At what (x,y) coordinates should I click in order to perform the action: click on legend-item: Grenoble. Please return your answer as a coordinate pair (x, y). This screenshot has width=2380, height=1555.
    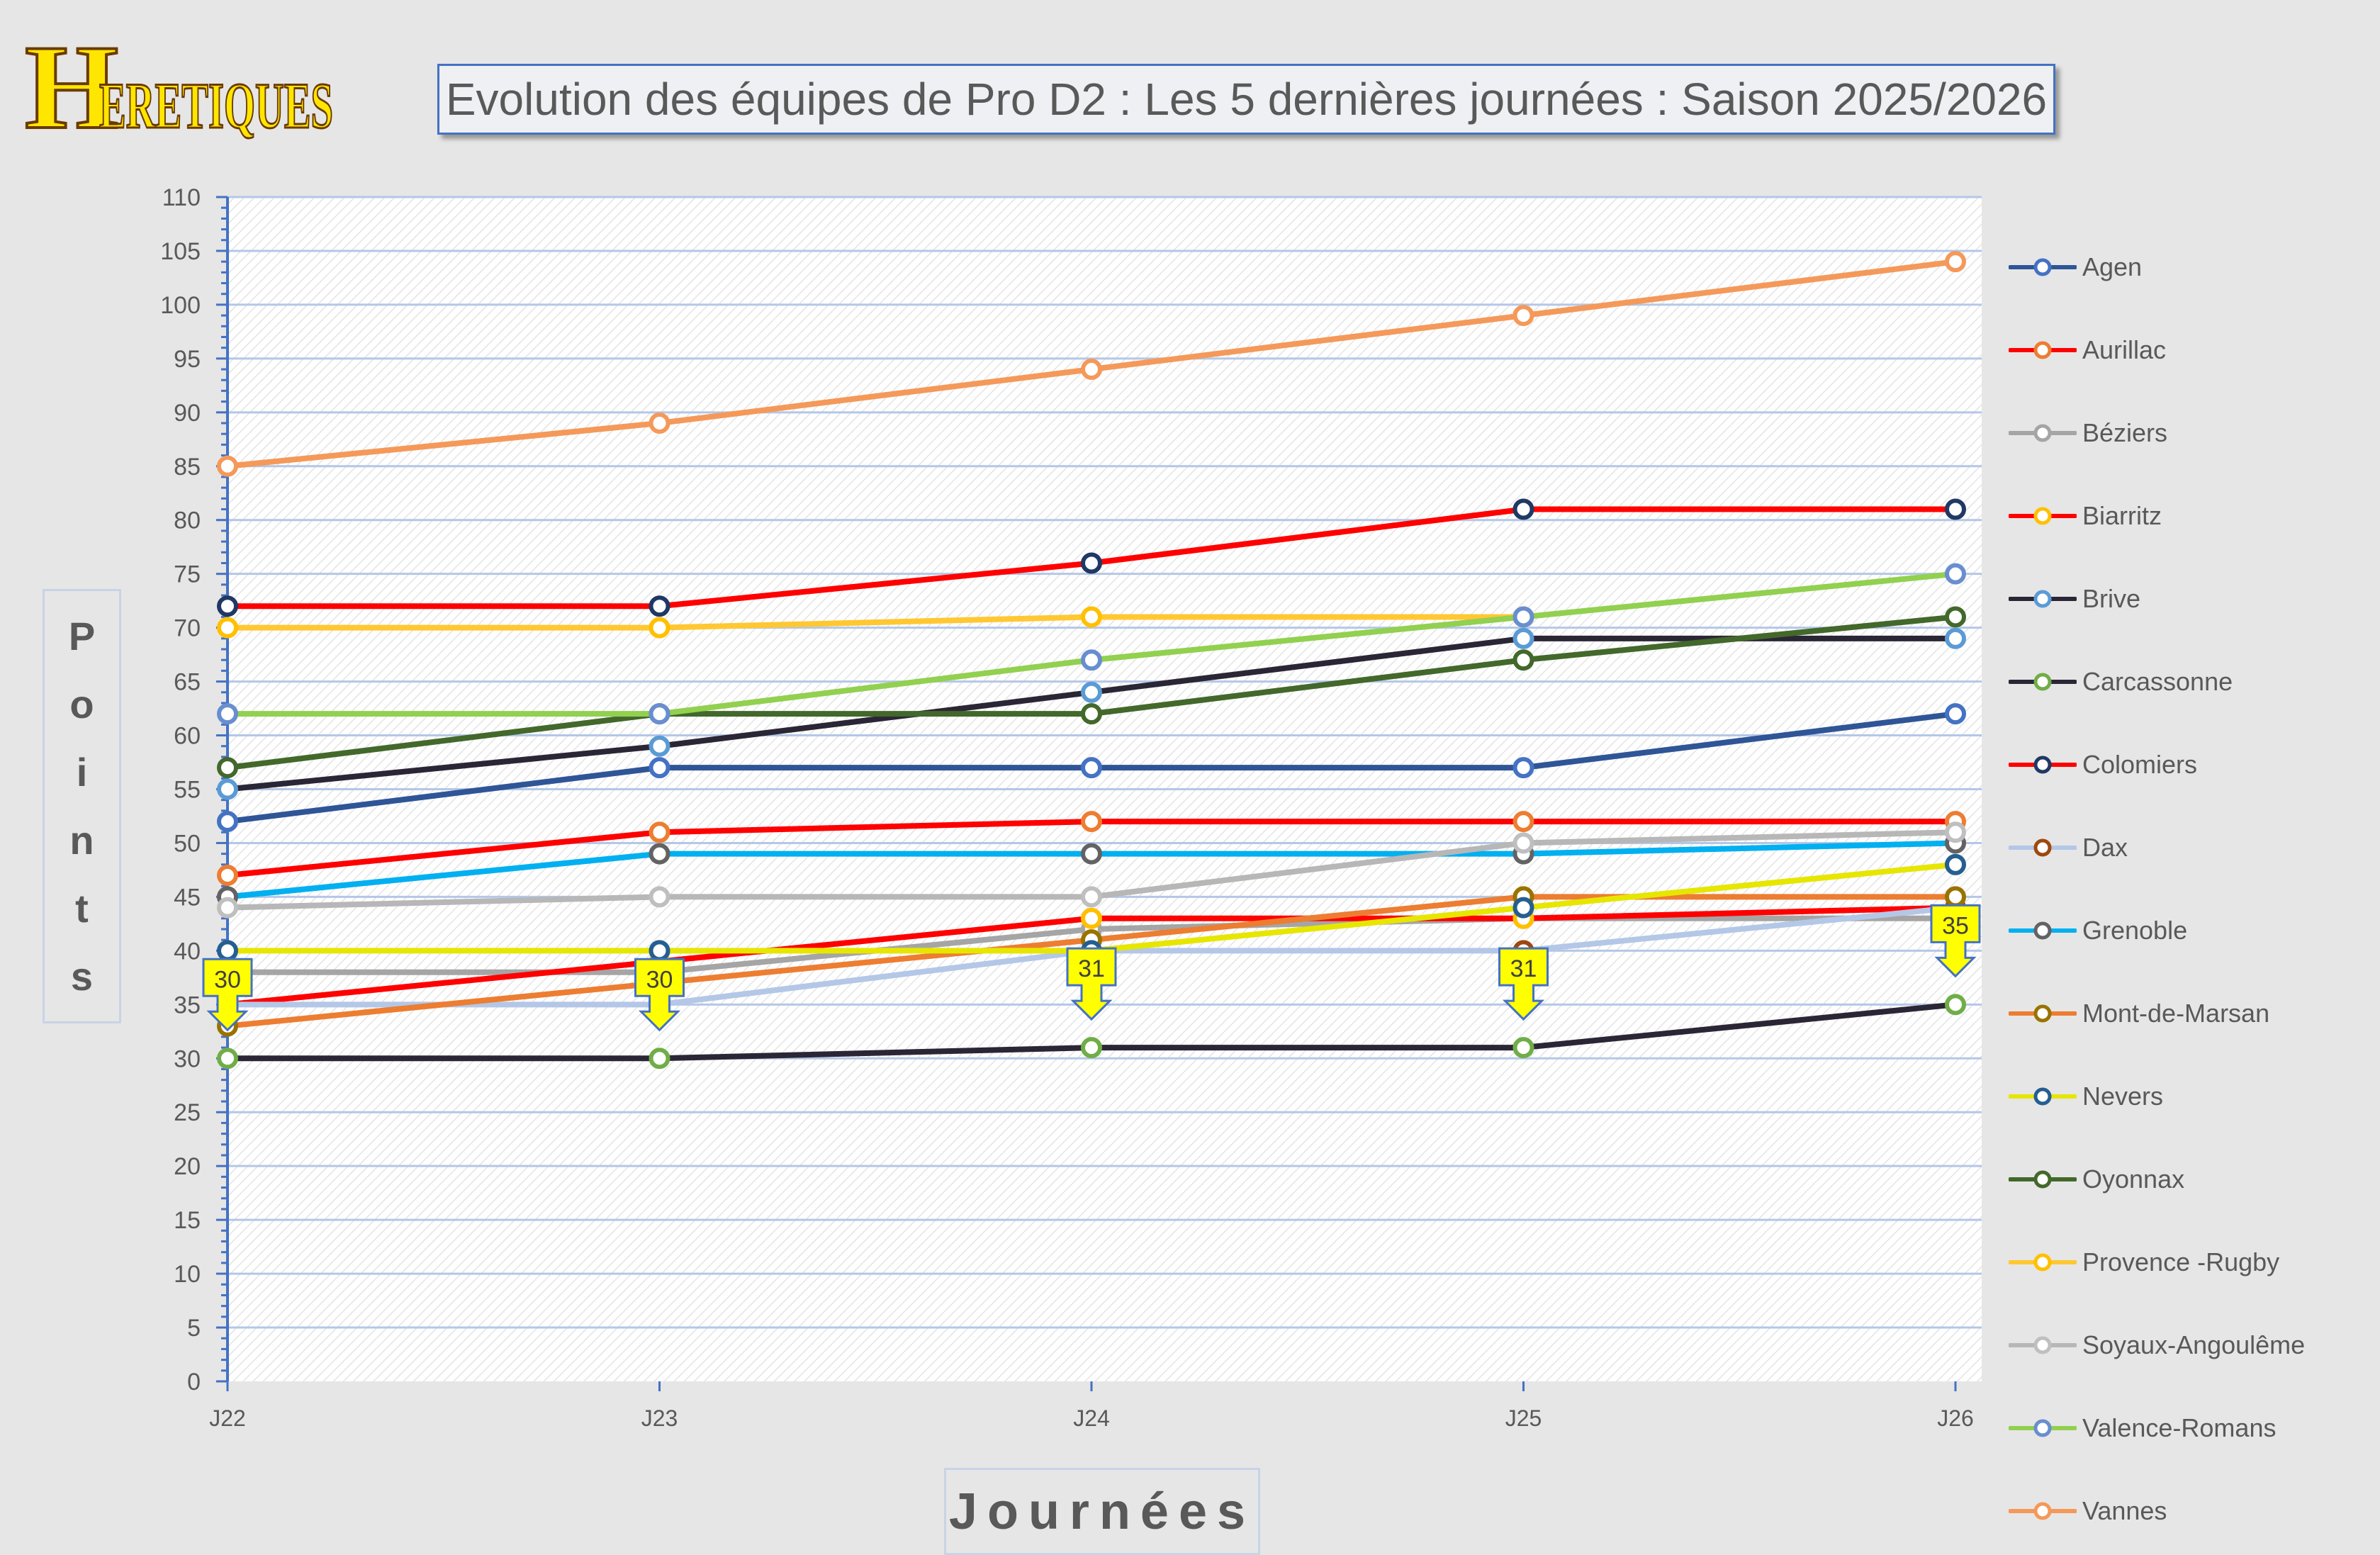
    Looking at the image, I should click on (2098, 930).